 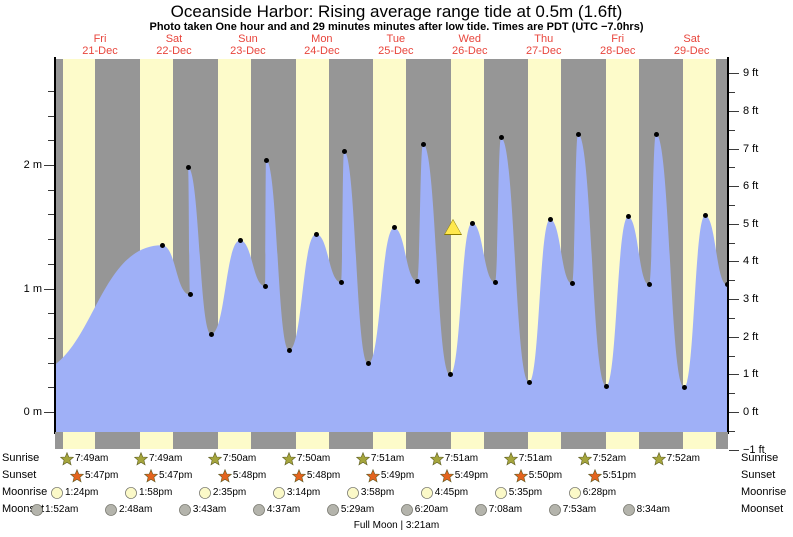 I want to click on astro-time: 3:43am, so click(x=209, y=509).